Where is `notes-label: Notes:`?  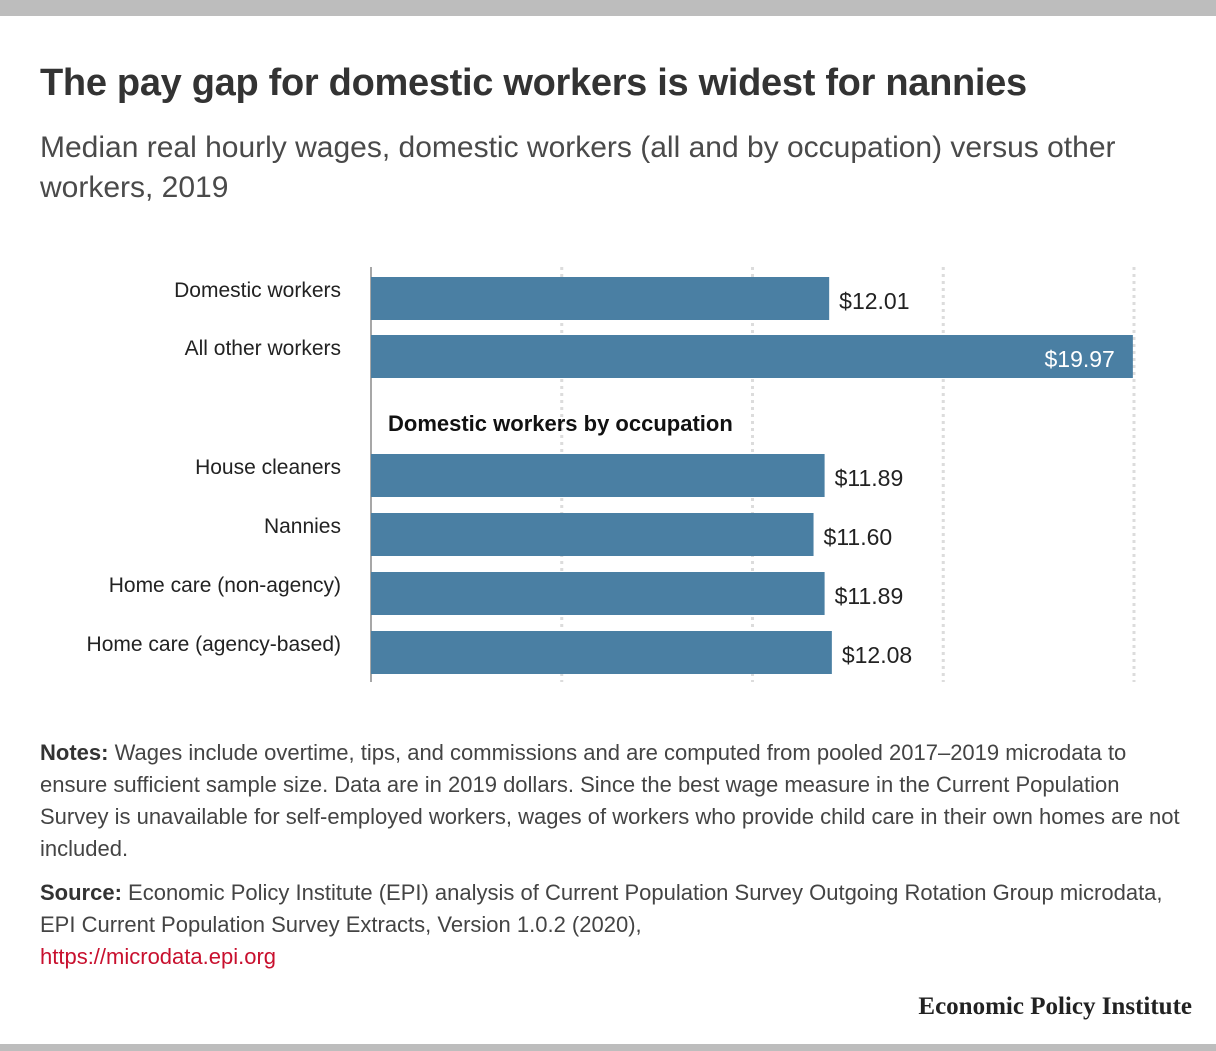 notes-label: Notes: is located at coordinates (74, 752).